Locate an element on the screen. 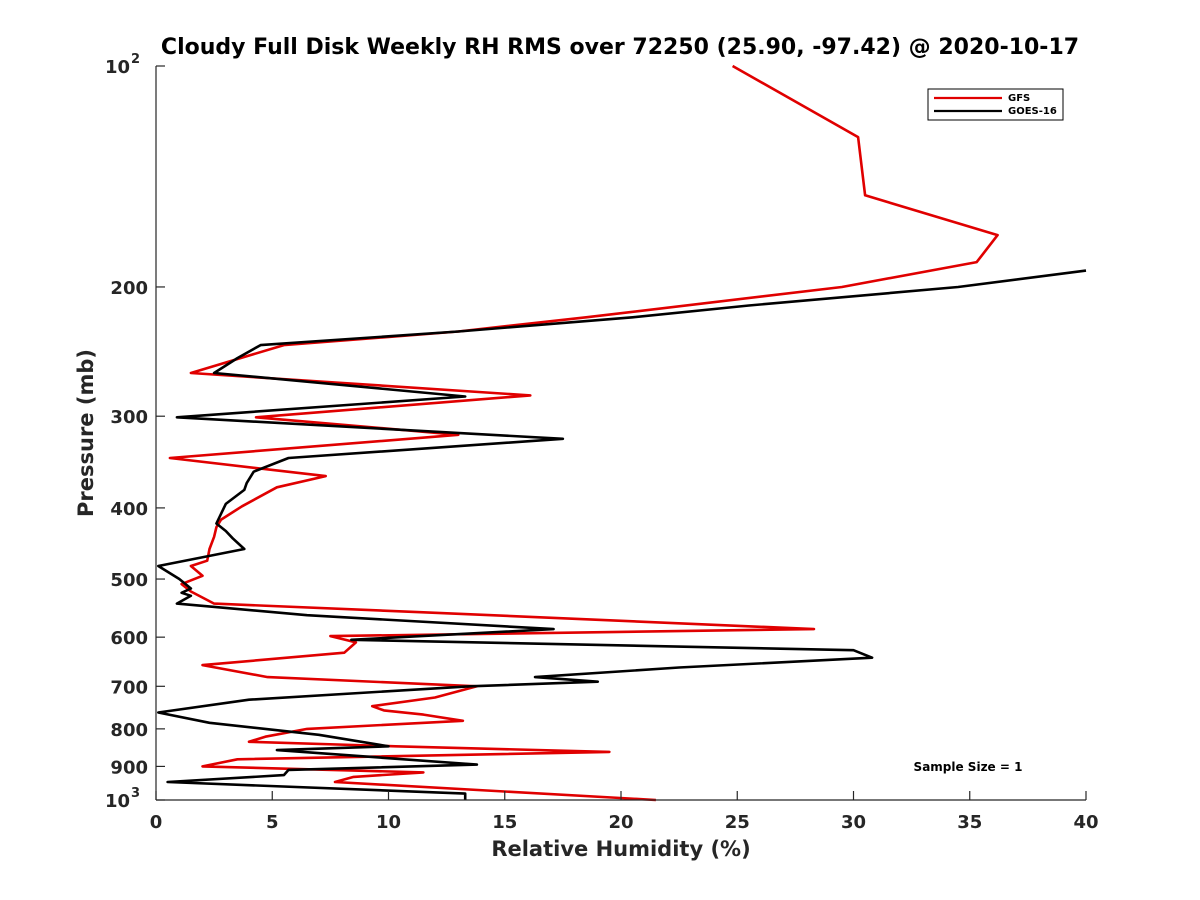  legend: GFS GOES-16 is located at coordinates (995, 104).